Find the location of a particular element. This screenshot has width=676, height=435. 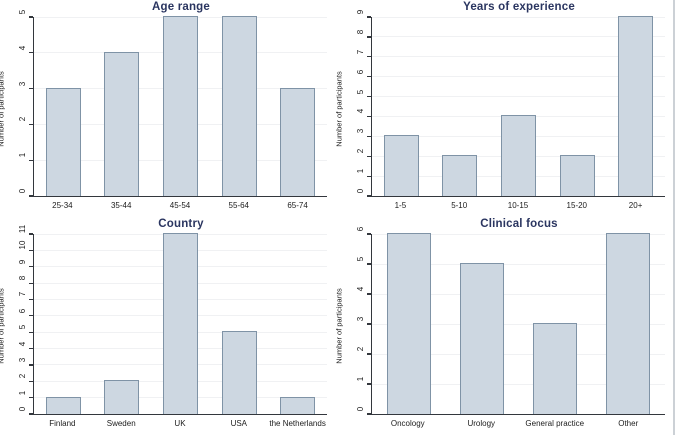

x-axis-labels: 1-5 5-10 10-15 15-20 20+ is located at coordinates (518, 206).